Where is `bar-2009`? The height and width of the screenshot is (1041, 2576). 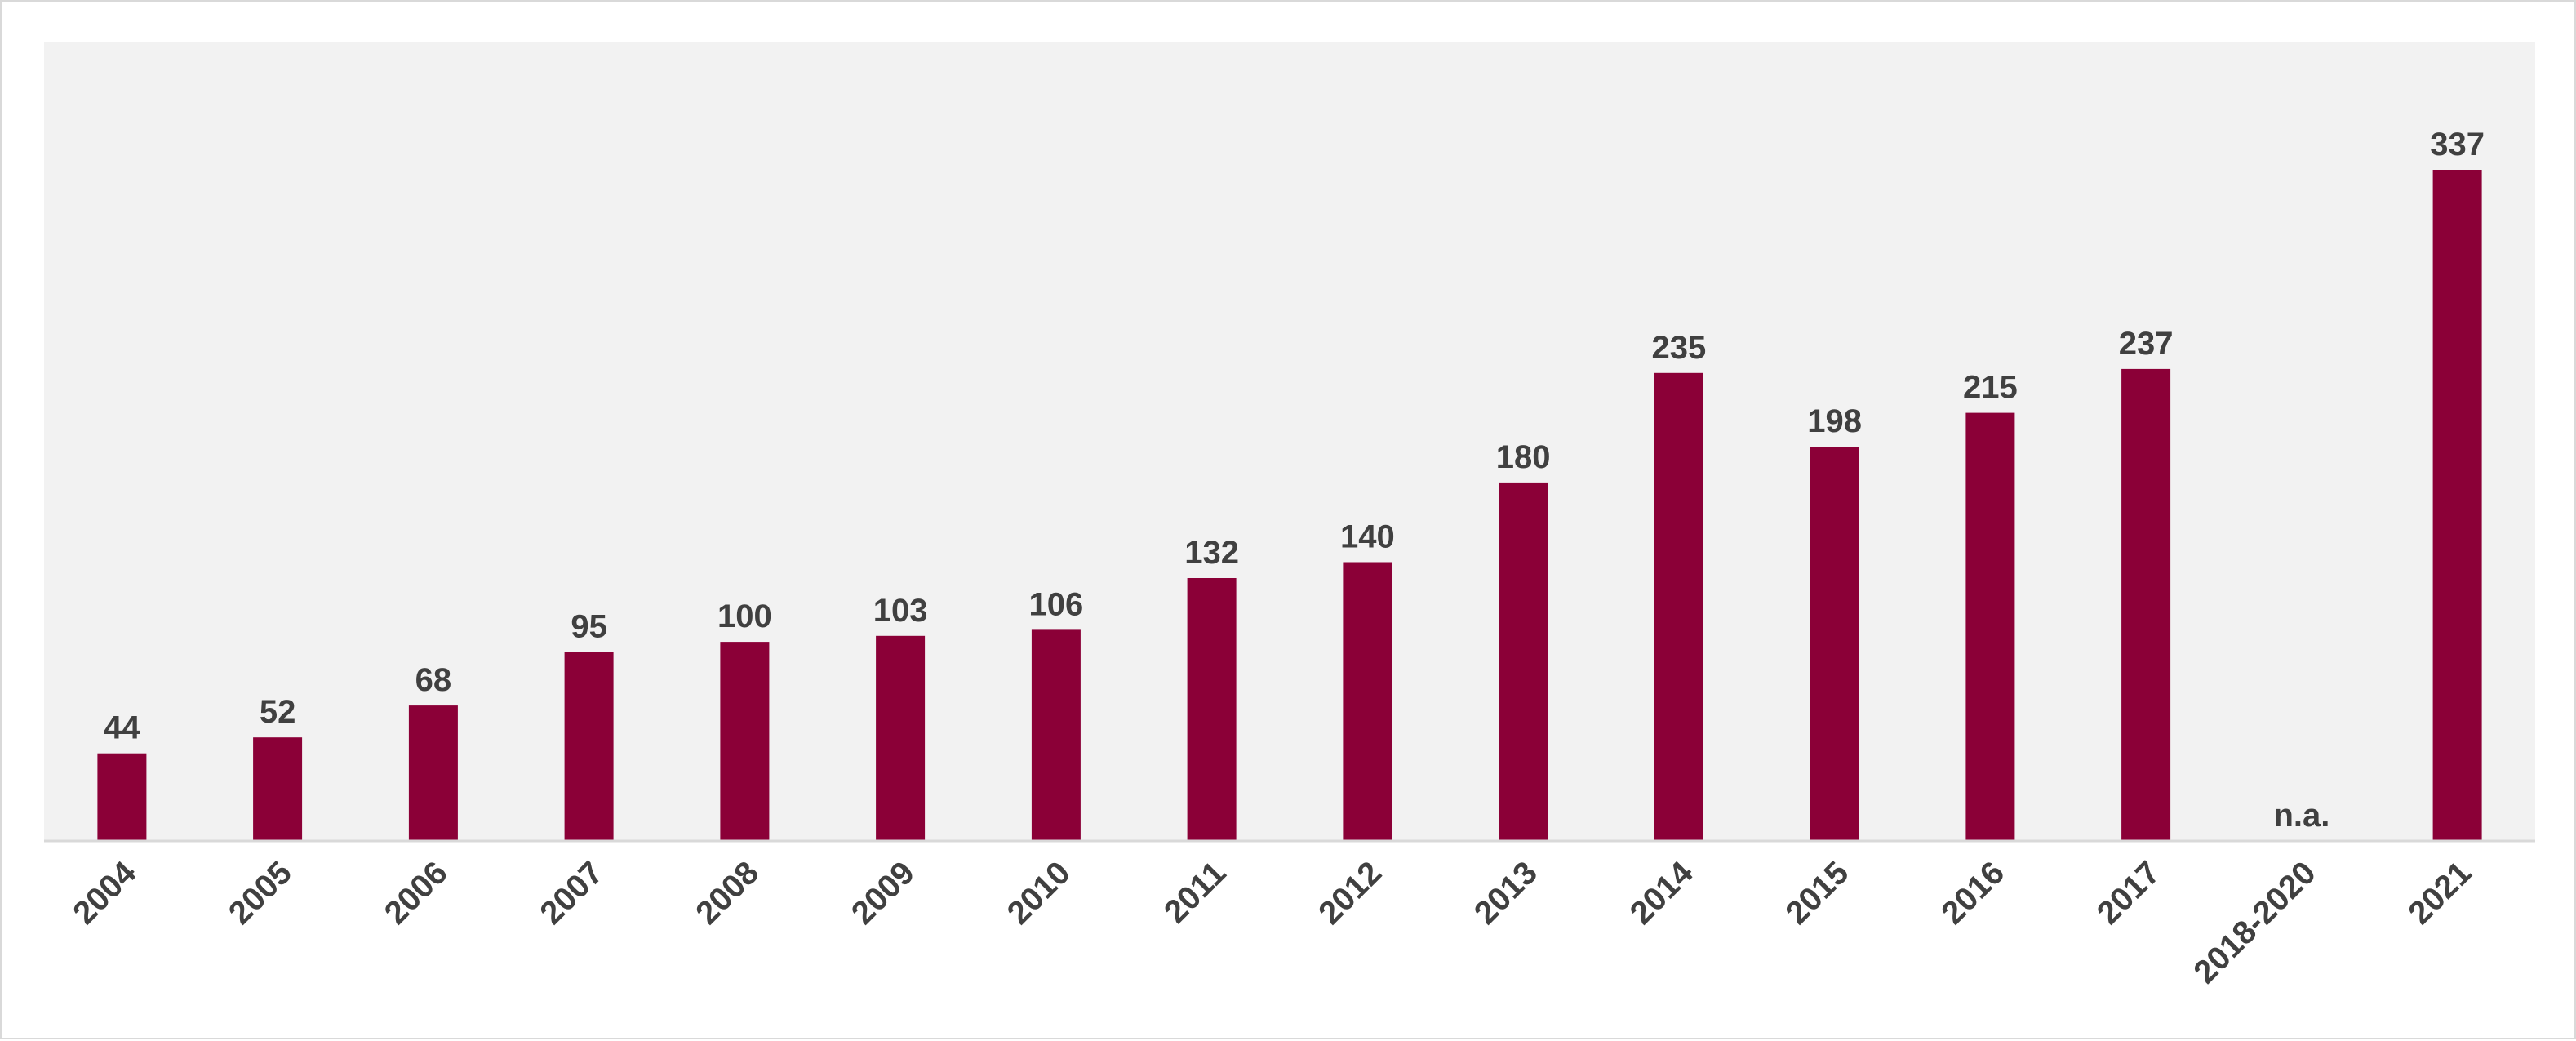
bar-2009 is located at coordinates (901, 738).